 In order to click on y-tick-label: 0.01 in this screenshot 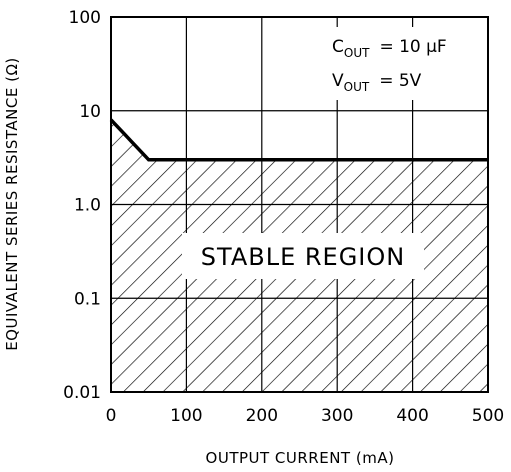, I will do `click(82, 393)`.